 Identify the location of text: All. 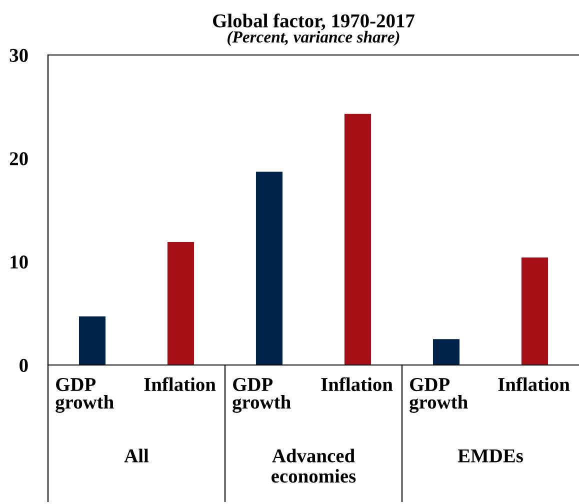
(136, 455).